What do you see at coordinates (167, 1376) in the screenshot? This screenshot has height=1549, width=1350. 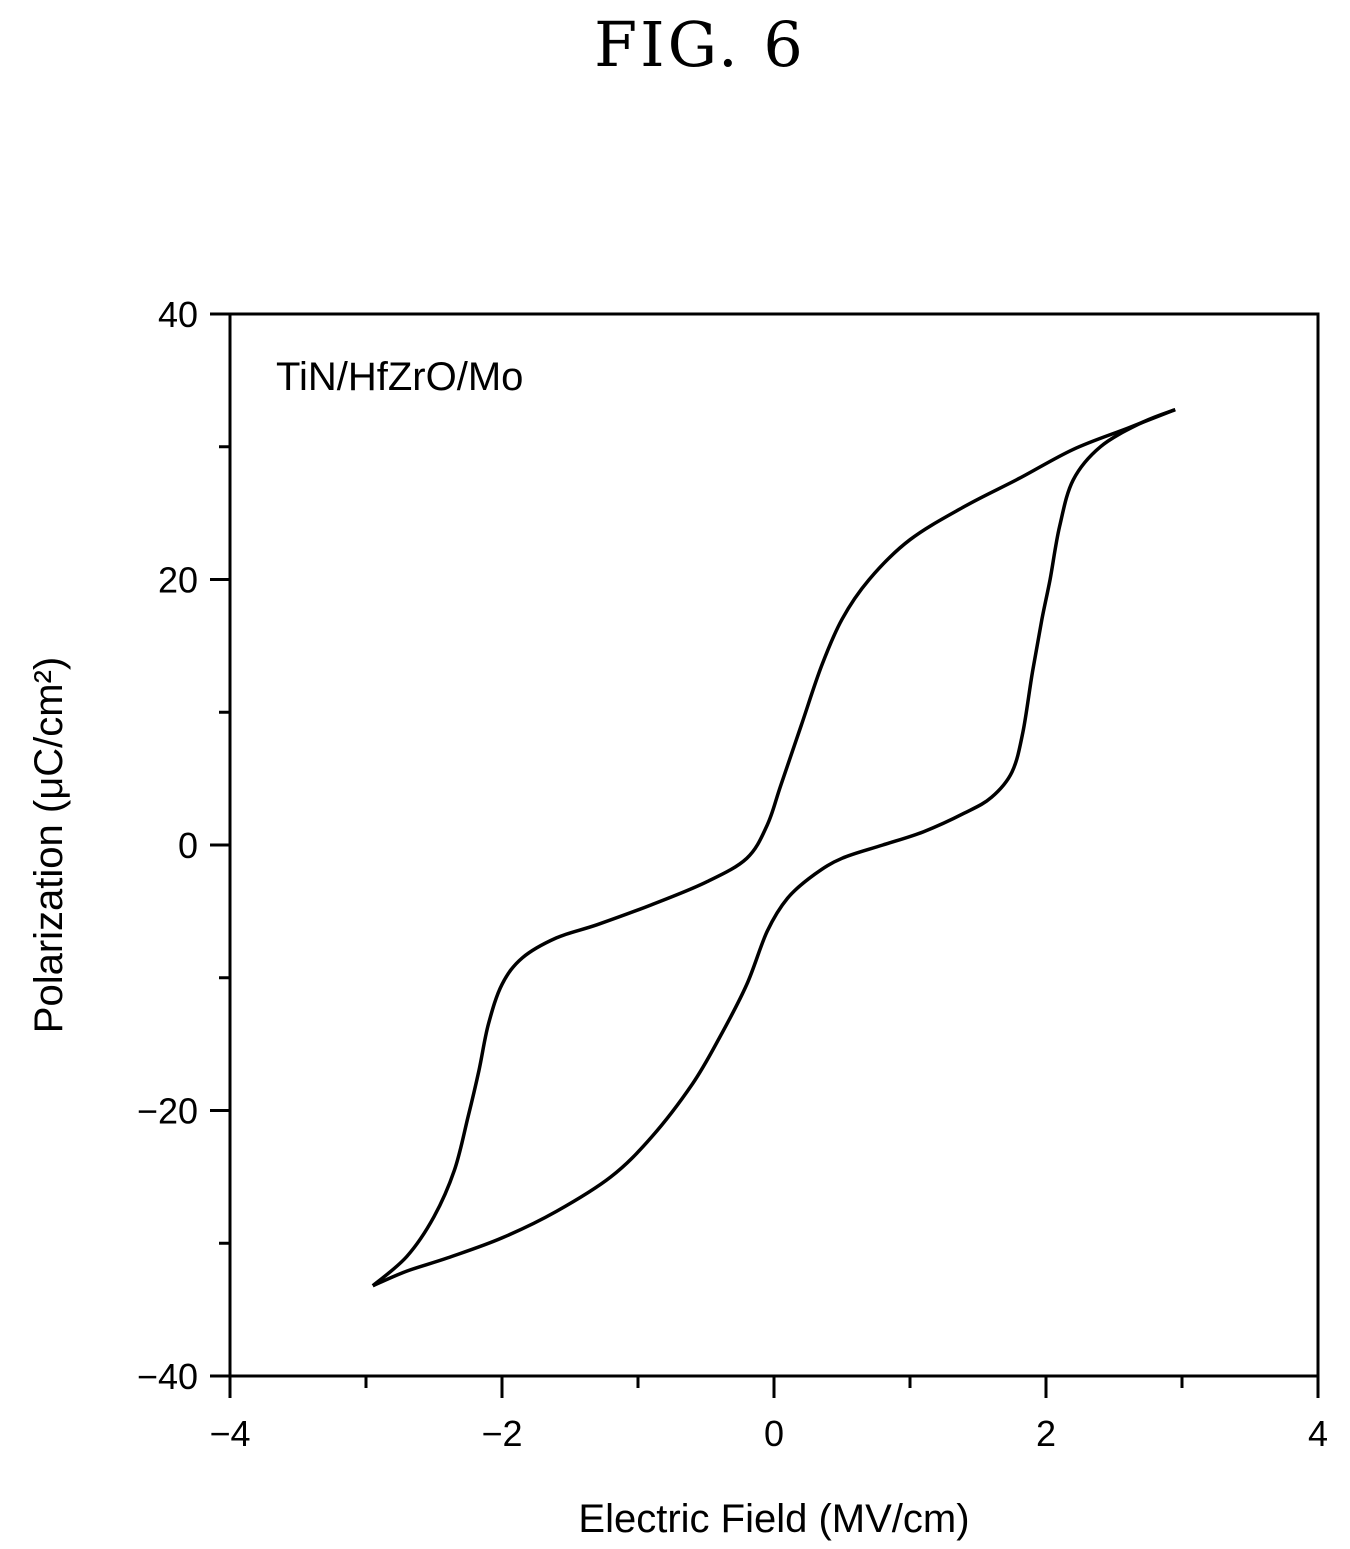 I see `y-tick-label: −40` at bounding box center [167, 1376].